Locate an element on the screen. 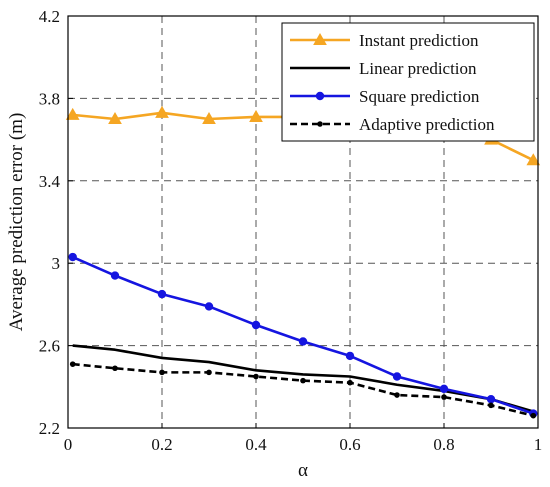 Image resolution: width=550 pixels, height=487 pixels. x-tick-label: 0.6 is located at coordinates (349, 444).